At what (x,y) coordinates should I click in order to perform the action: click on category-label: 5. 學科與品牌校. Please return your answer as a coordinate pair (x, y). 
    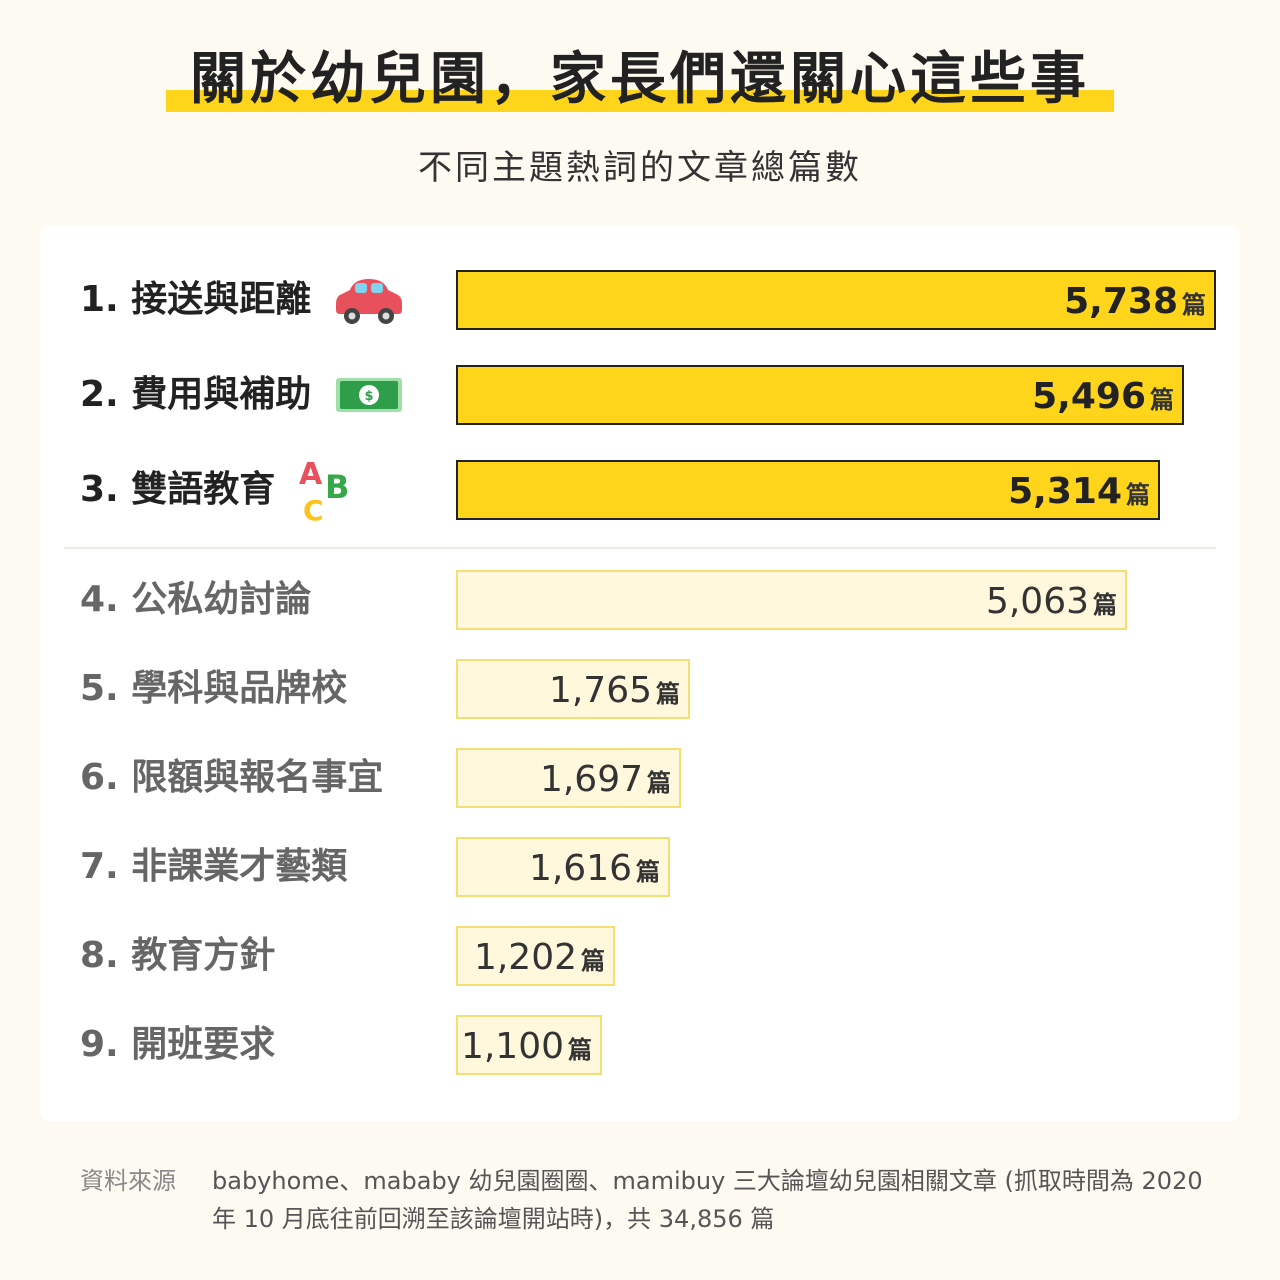
    Looking at the image, I should click on (214, 688).